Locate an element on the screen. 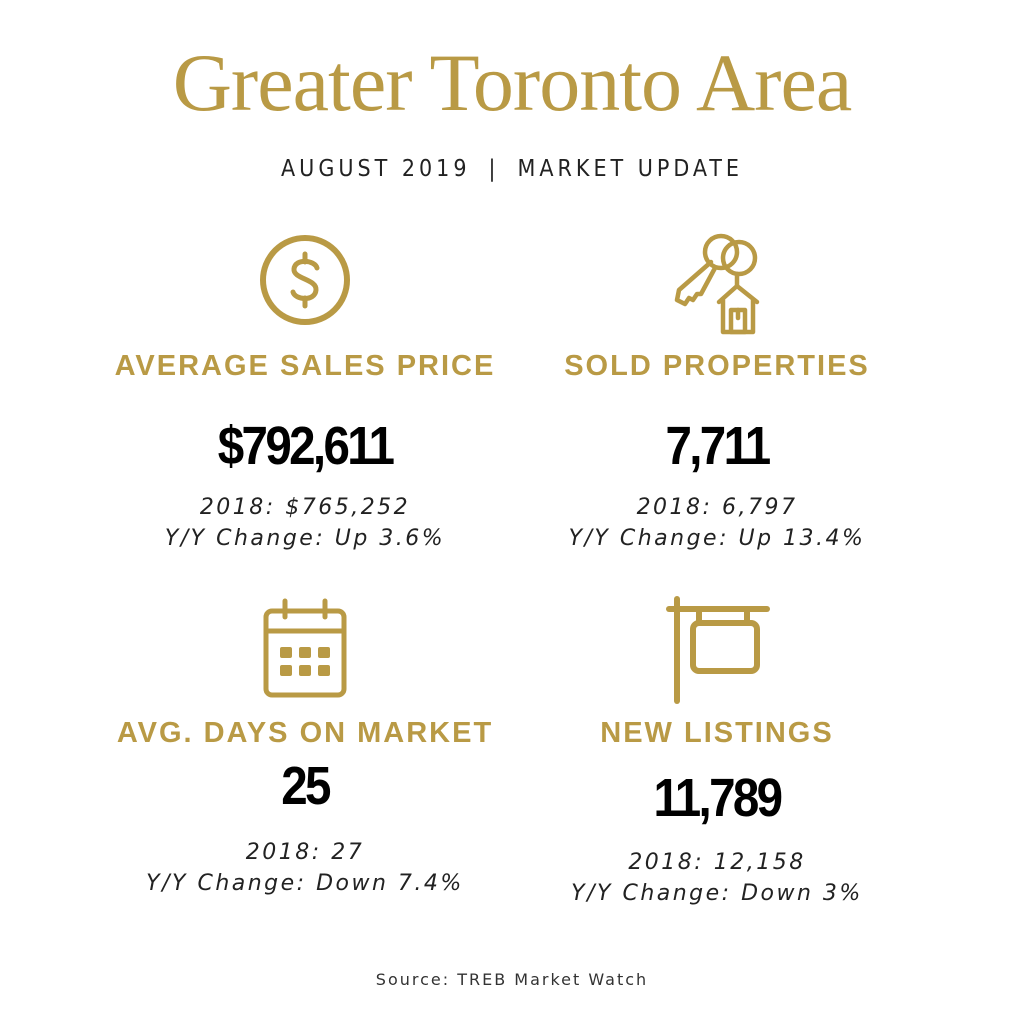 This screenshot has width=1024, height=1024. stat-yoy-change: Y/Y Change: Up 13.4% is located at coordinates (717, 538).